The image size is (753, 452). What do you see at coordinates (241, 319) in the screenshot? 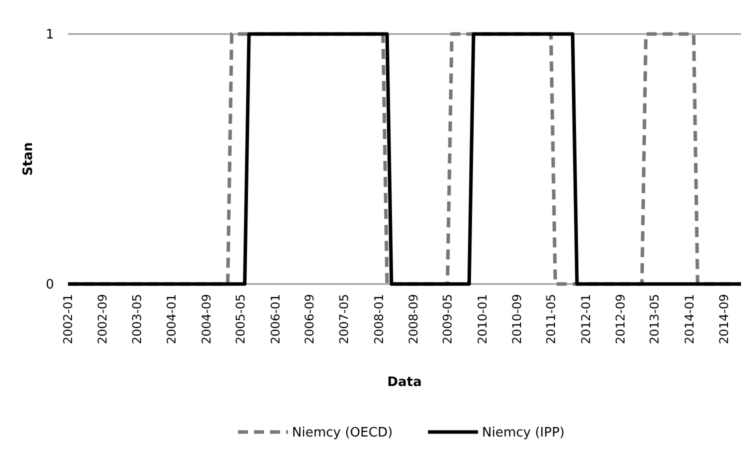
I see `x-tick-label: 2005-05` at bounding box center [241, 319].